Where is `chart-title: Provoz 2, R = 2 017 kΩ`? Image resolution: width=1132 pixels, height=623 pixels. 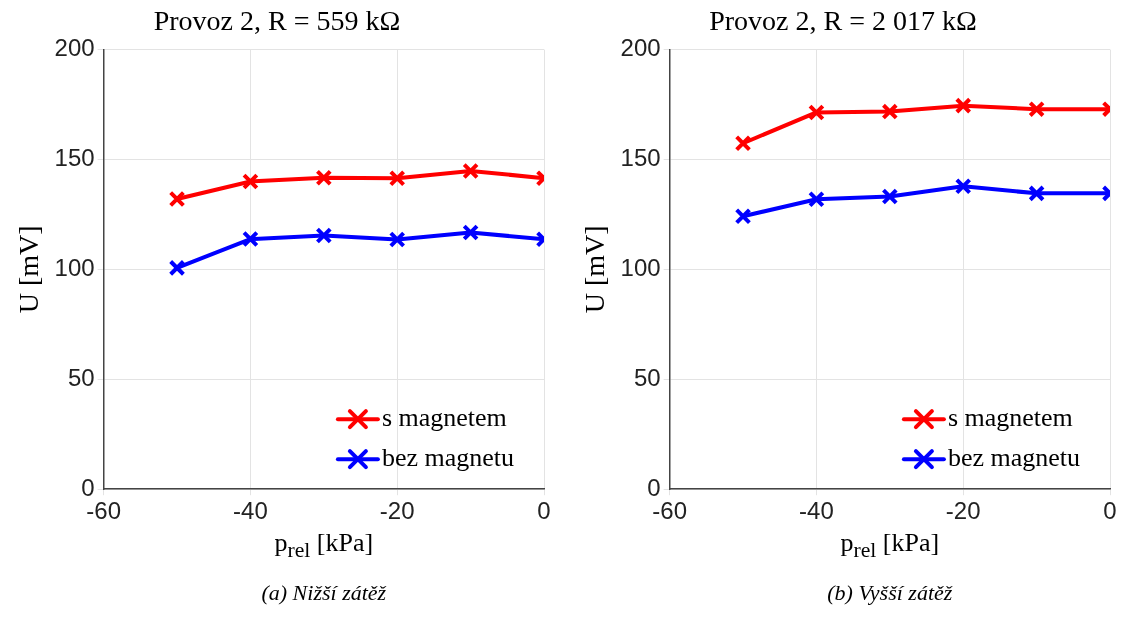 chart-title: Provoz 2, R = 2 017 kΩ is located at coordinates (843, 21).